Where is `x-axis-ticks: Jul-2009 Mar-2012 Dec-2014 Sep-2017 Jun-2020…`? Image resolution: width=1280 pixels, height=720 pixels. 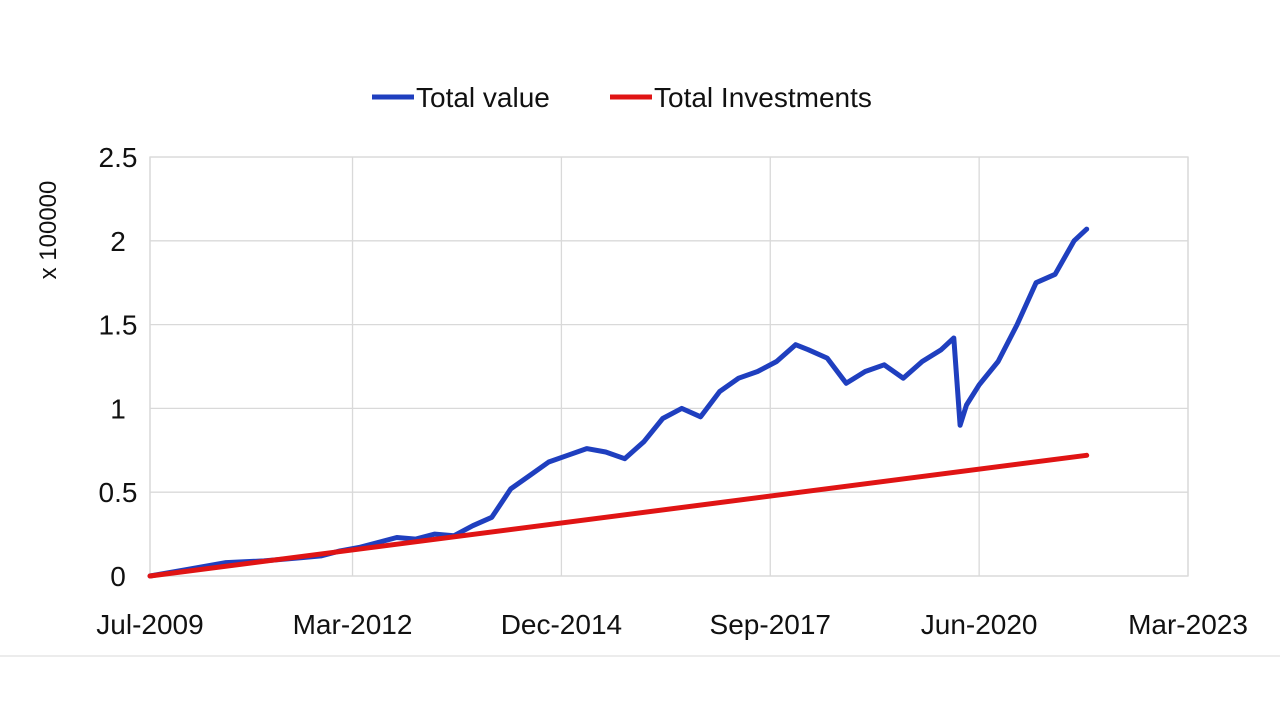 x-axis-ticks: Jul-2009 Mar-2012 Dec-2014 Sep-2017 Jun-2020… is located at coordinates (672, 624).